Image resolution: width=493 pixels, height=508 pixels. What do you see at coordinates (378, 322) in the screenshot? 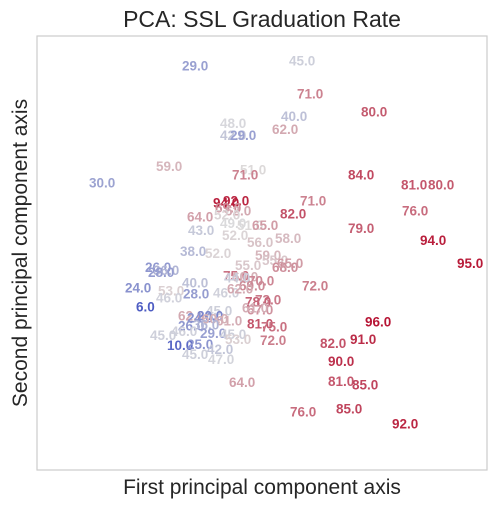
I see `point-label: 96.0` at bounding box center [378, 322].